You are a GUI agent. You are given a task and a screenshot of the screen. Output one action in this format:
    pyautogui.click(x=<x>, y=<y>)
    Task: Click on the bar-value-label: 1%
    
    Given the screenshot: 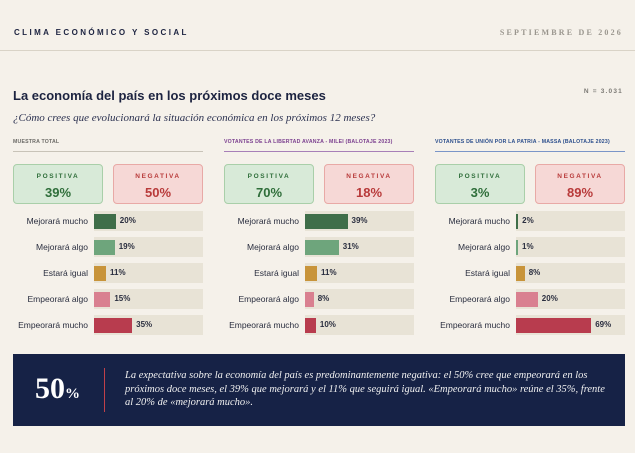 What is the action you would take?
    pyautogui.click(x=528, y=246)
    